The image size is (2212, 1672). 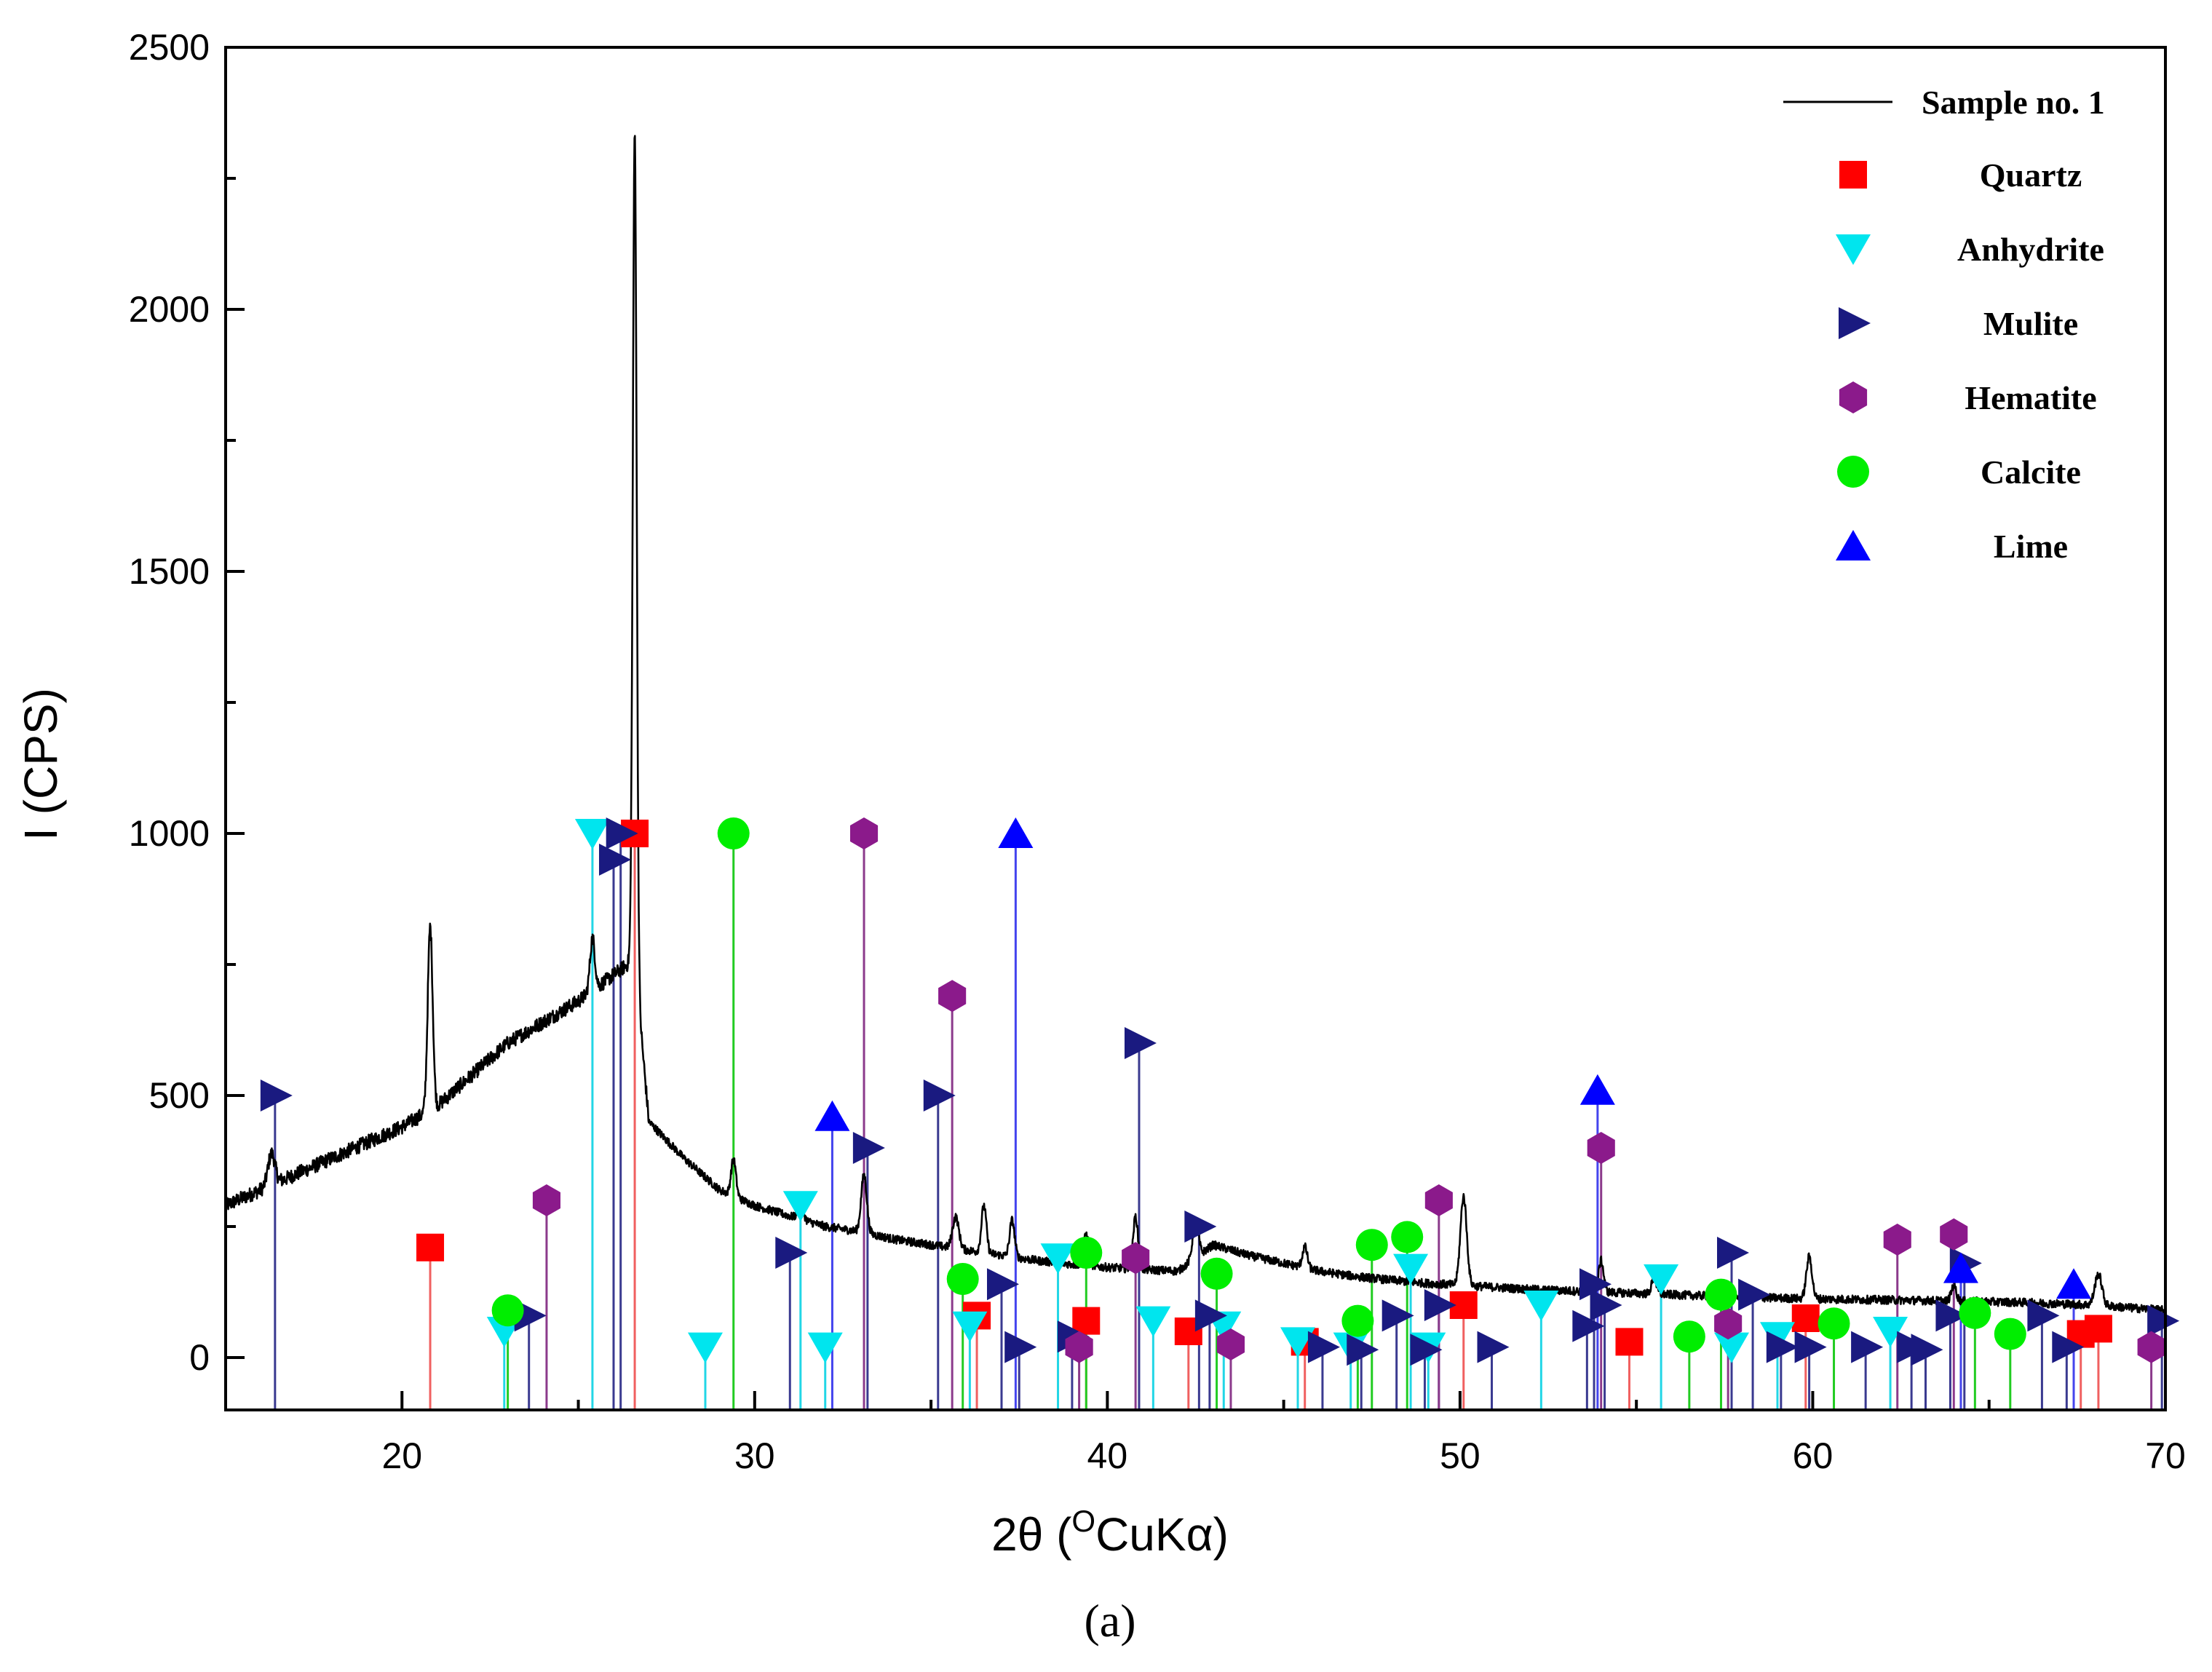 What do you see at coordinates (1853, 472) in the screenshot?
I see `legend-marker-calcite` at bounding box center [1853, 472].